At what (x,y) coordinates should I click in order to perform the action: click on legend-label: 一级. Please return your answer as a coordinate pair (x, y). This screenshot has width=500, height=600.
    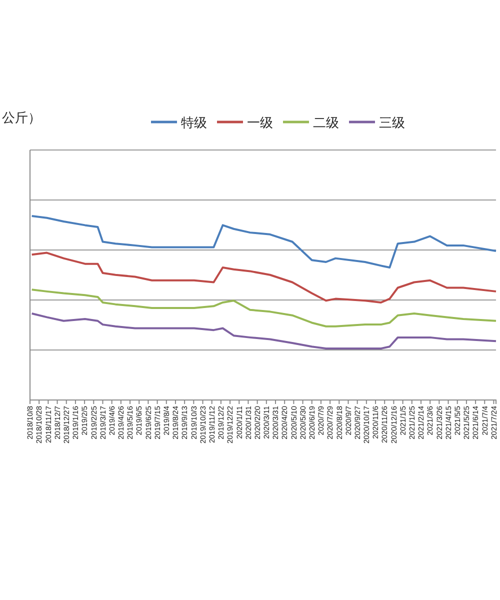
    Looking at the image, I should click on (260, 122).